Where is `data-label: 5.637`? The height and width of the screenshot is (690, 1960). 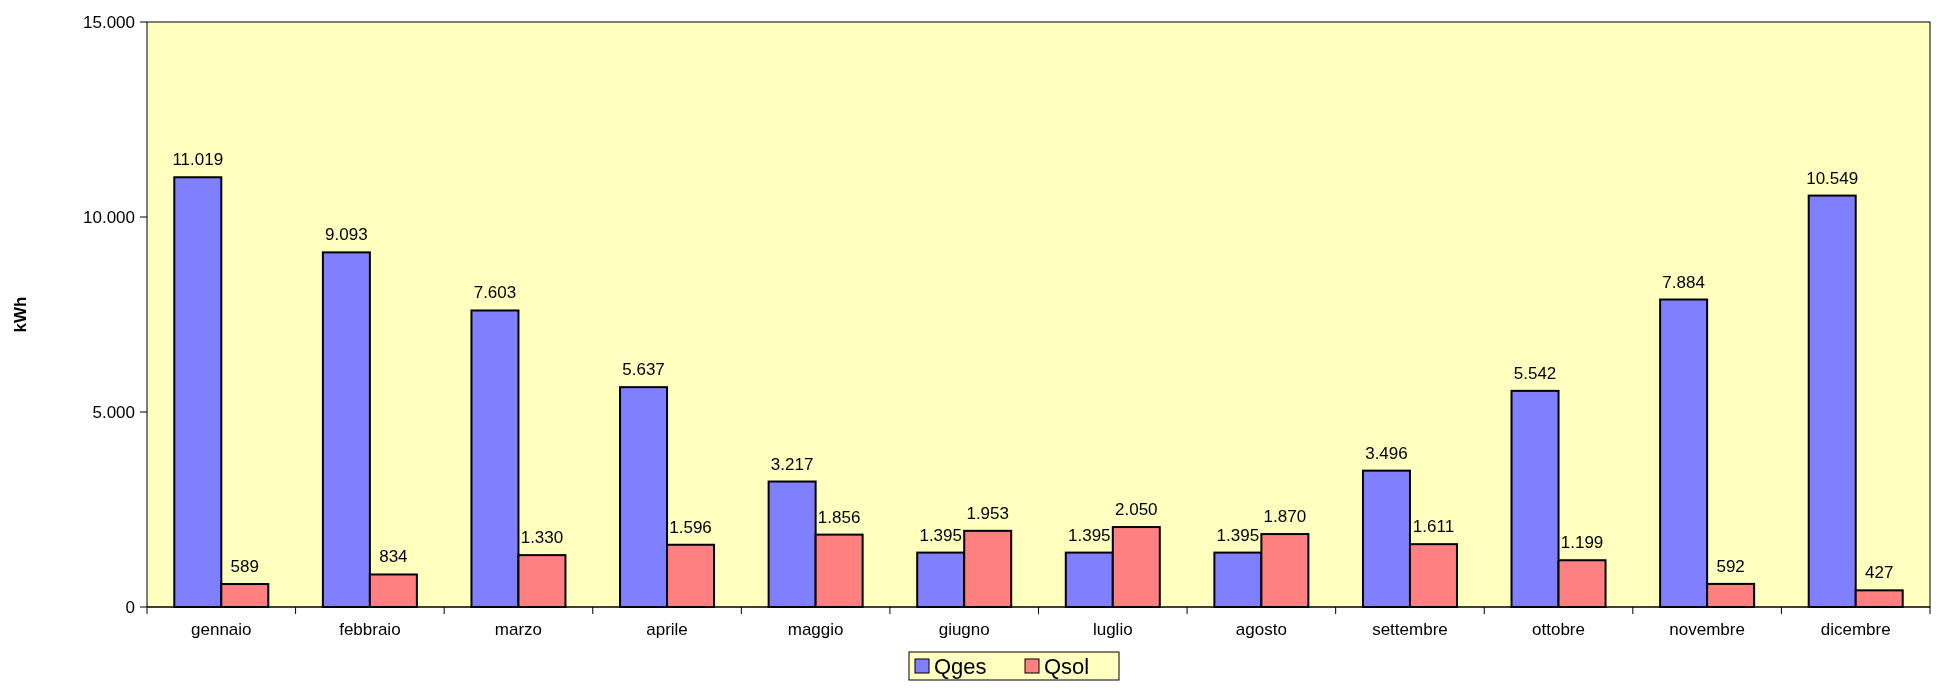 data-label: 5.637 is located at coordinates (643, 370).